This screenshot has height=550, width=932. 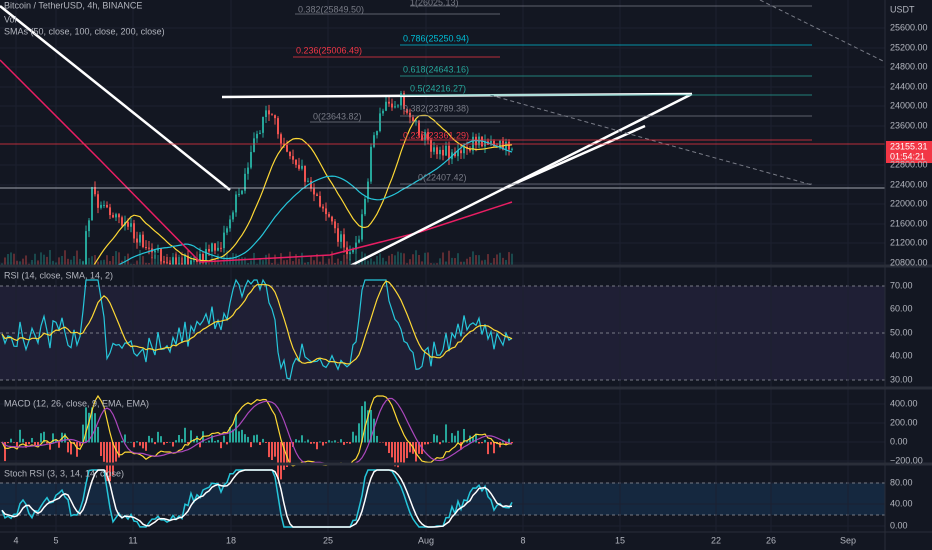 What do you see at coordinates (909, 223) in the screenshot?
I see `price-tick: 21600.00` at bounding box center [909, 223].